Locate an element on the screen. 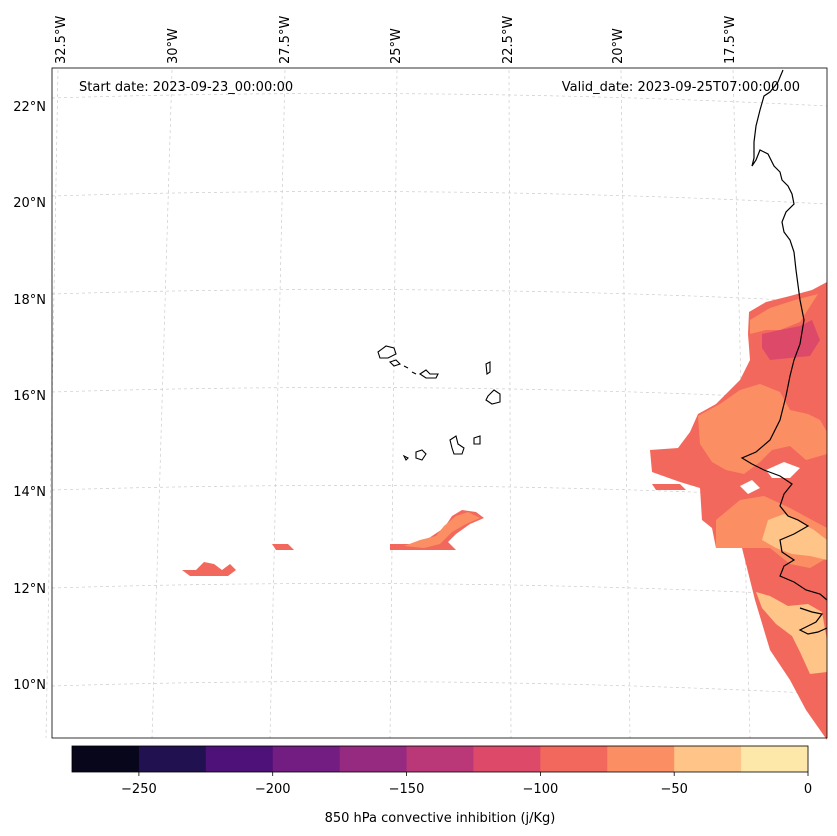 This screenshot has height=836, width=837. lon-tick-20: 20°W is located at coordinates (618, 46).